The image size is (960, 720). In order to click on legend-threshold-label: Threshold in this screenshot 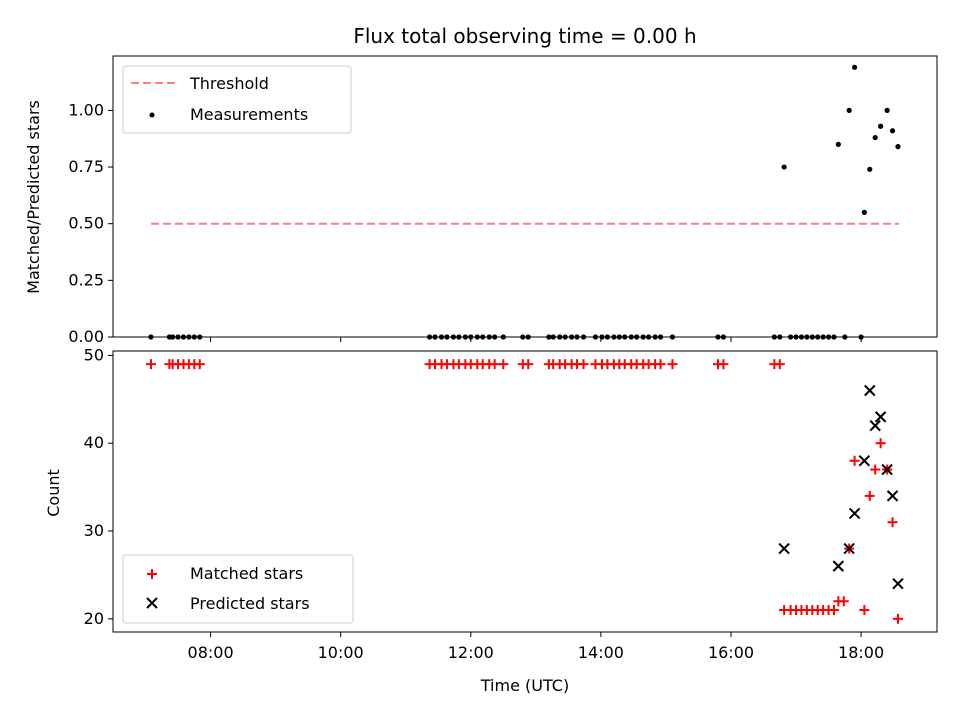, I will do `click(229, 83)`.